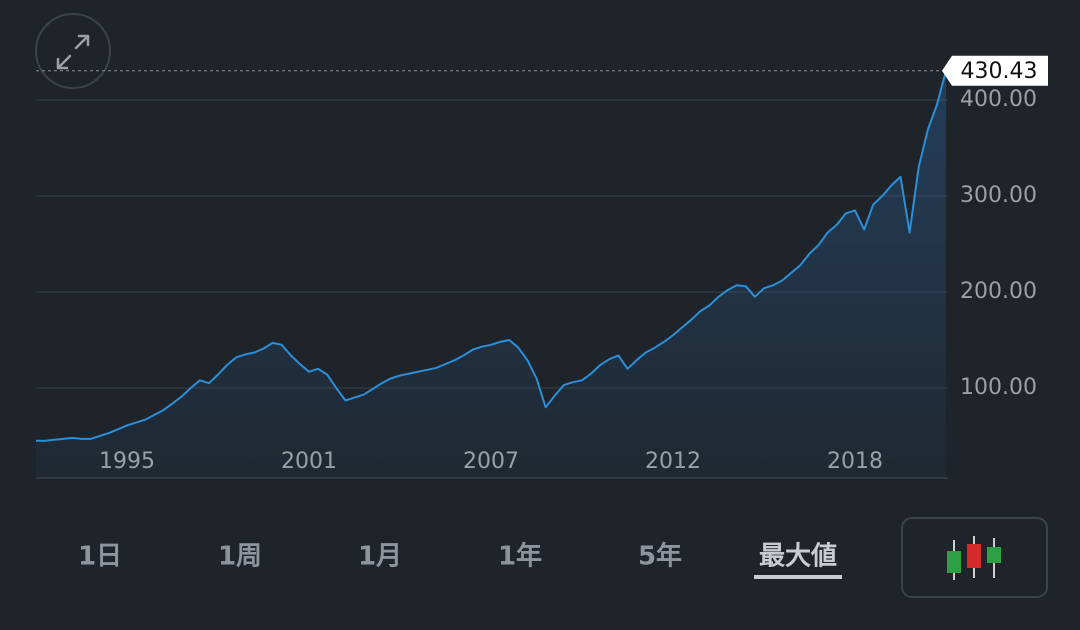 The width and height of the screenshot is (1080, 630). I want to click on selected-underline, so click(798, 577).